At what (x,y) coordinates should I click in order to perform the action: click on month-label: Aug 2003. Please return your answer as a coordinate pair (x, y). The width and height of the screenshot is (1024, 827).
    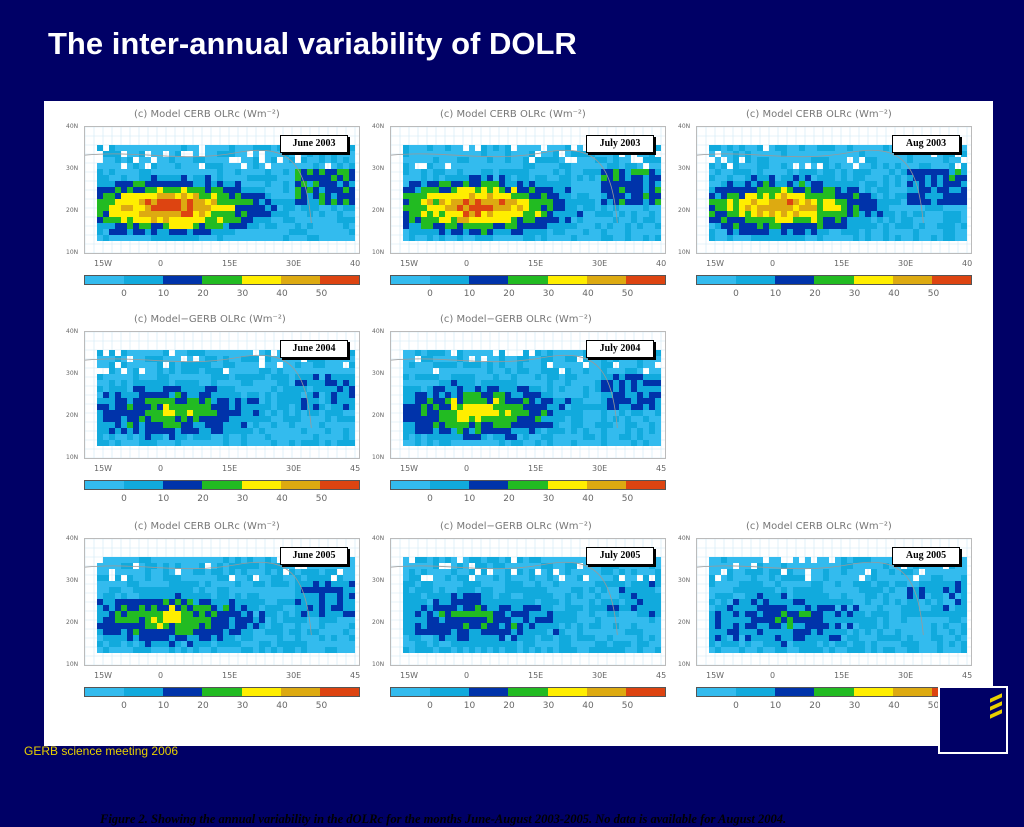
    Looking at the image, I should click on (926, 144).